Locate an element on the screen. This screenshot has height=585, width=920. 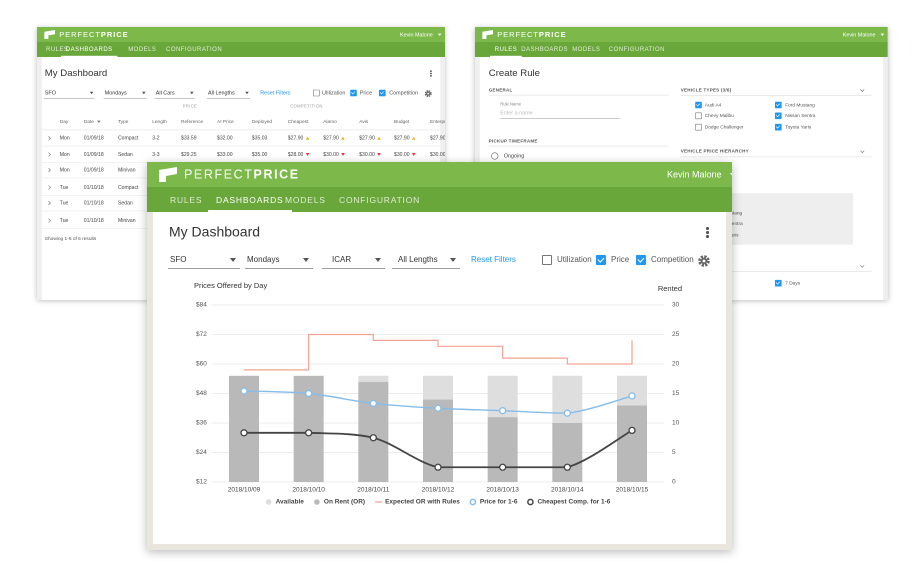
column-header: AI Price is located at coordinates (225, 121).